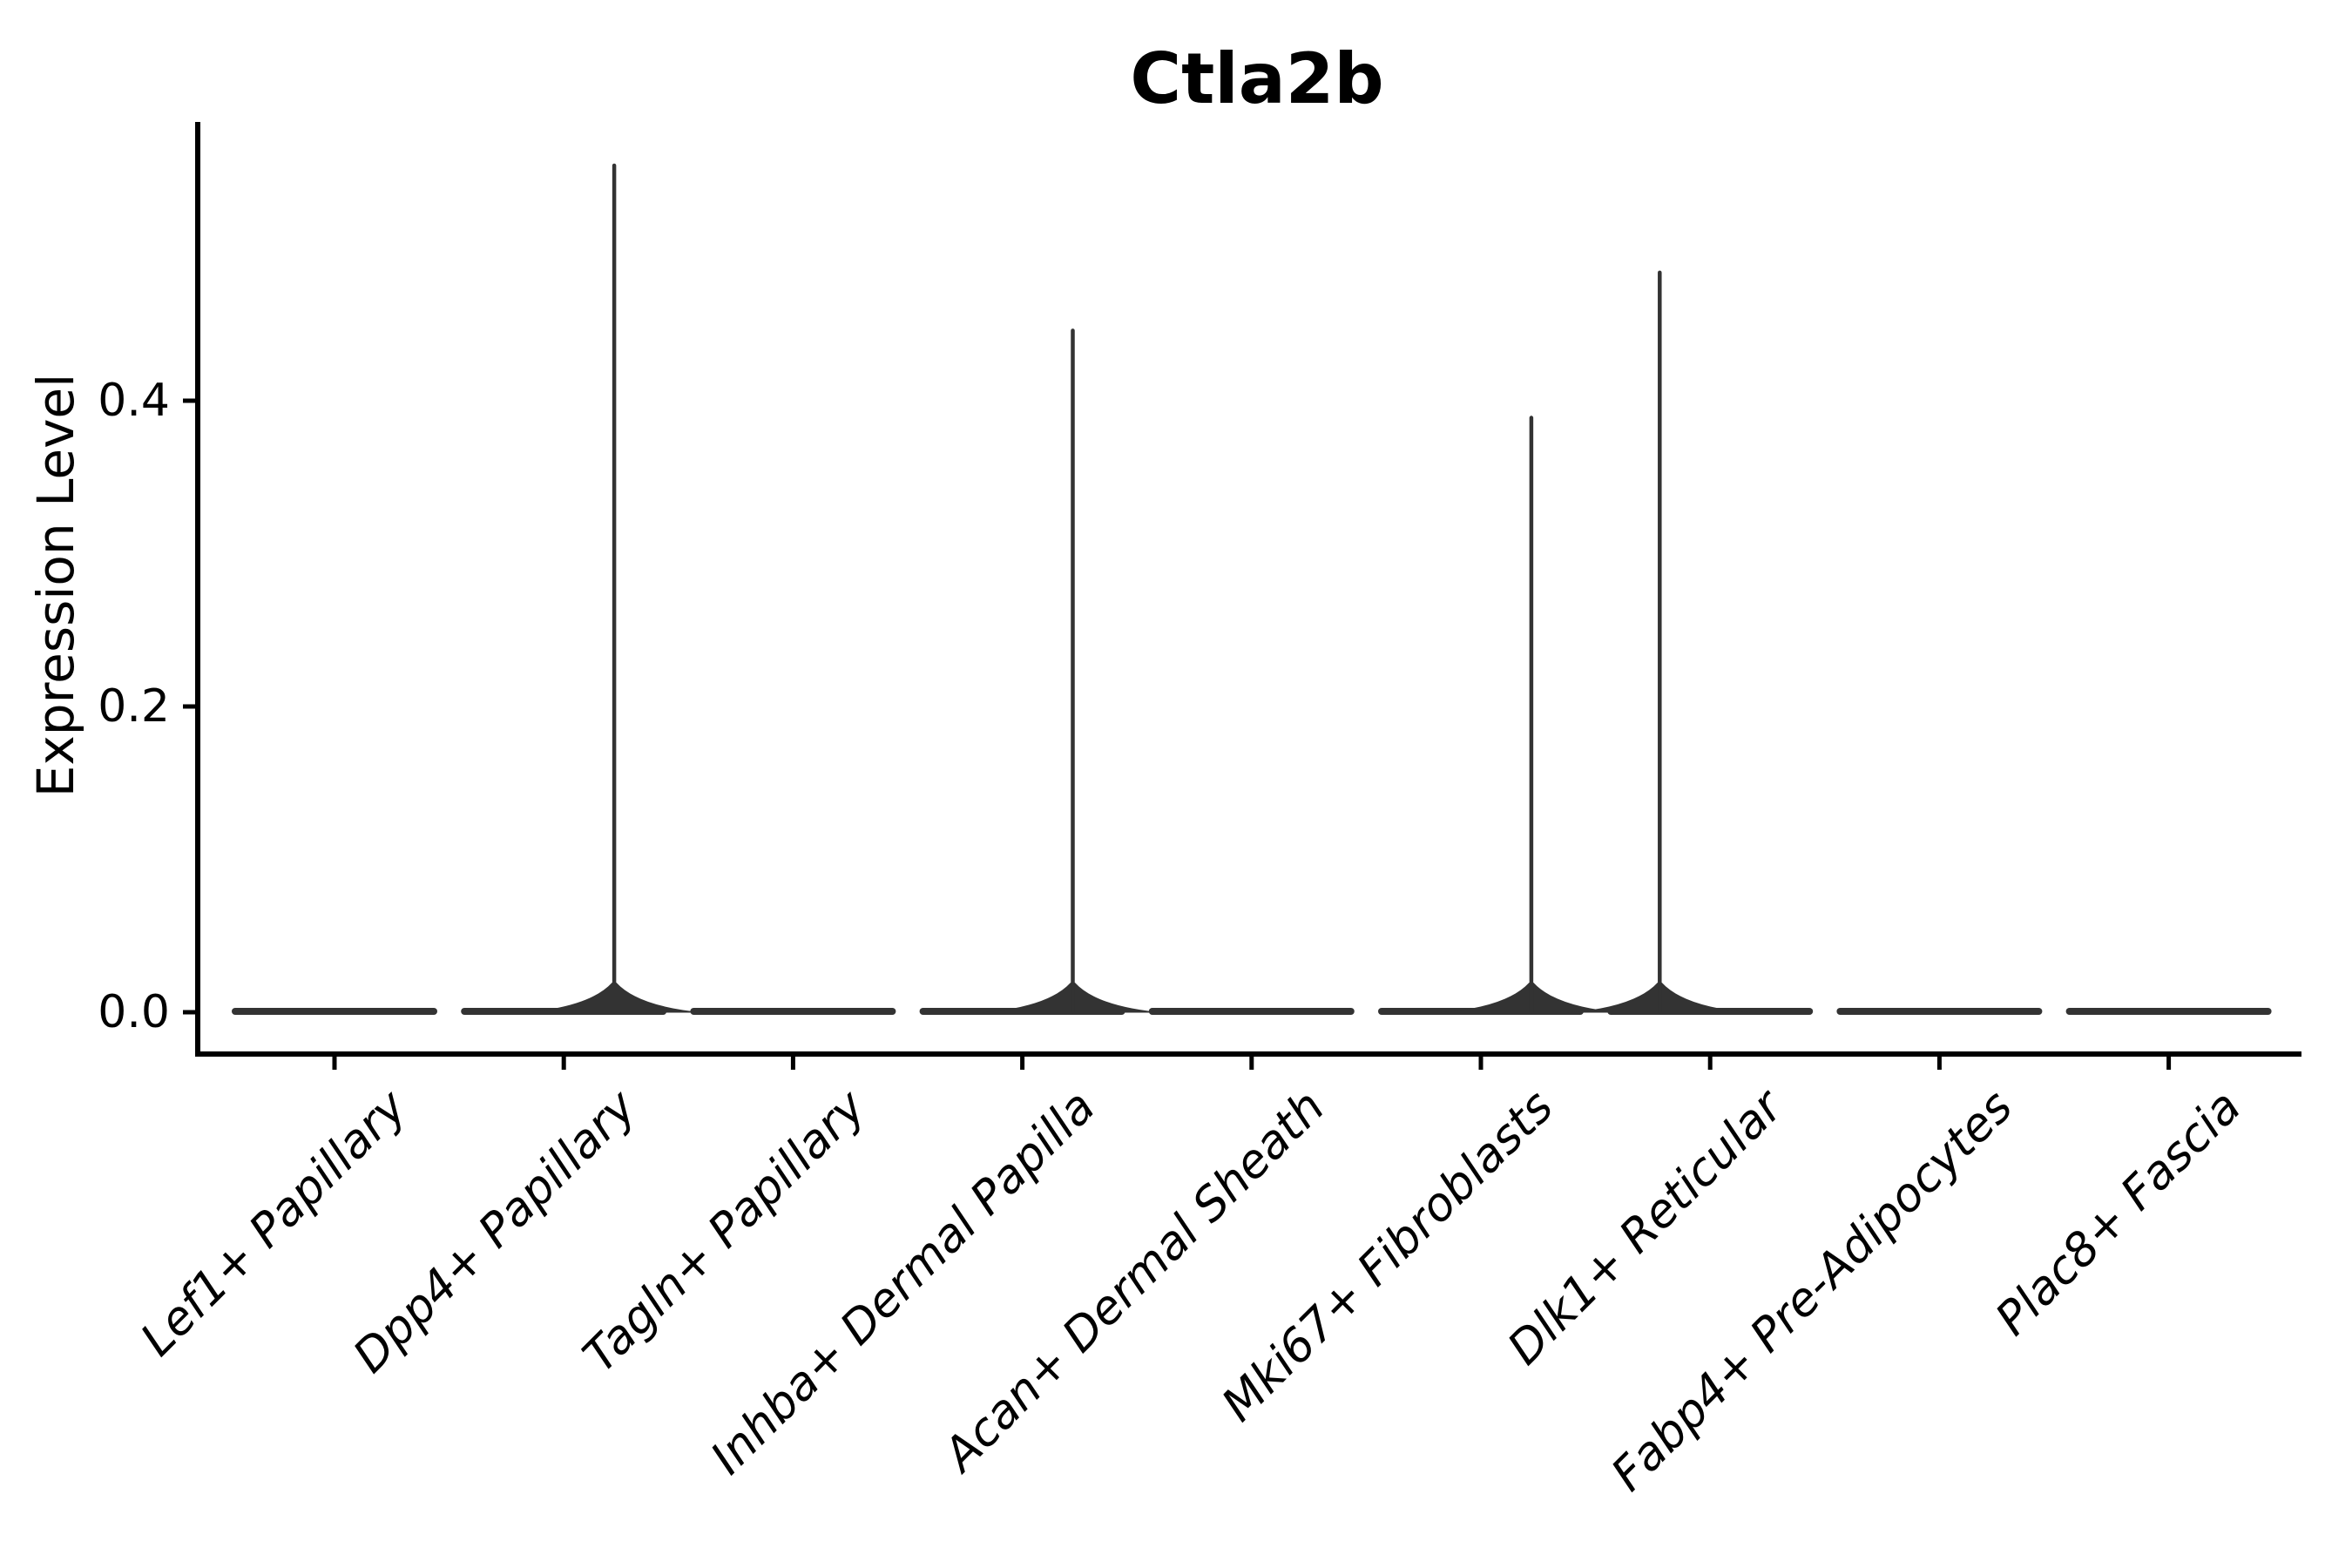  What do you see at coordinates (1257, 78) in the screenshot?
I see `chart-title: Ctla2b` at bounding box center [1257, 78].